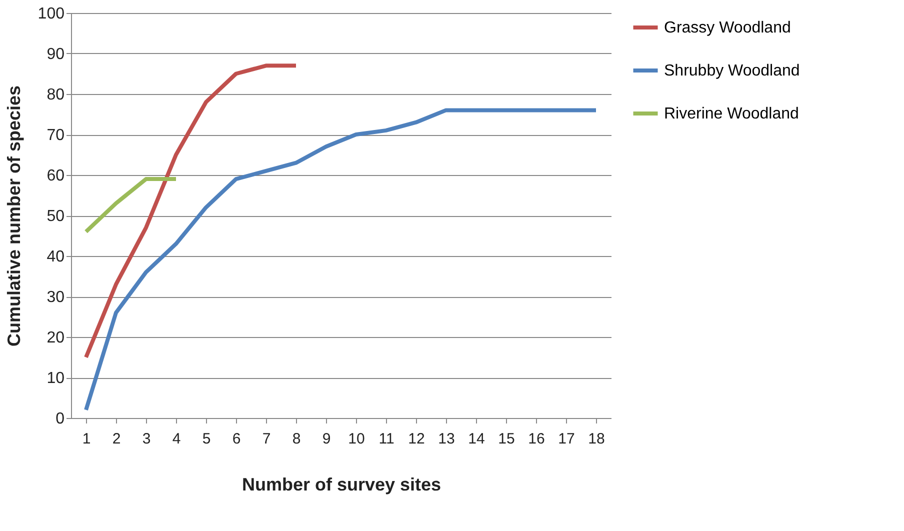 The image size is (904, 531). Describe the element at coordinates (55, 135) in the screenshot. I see `y-tick-label: 70` at that location.